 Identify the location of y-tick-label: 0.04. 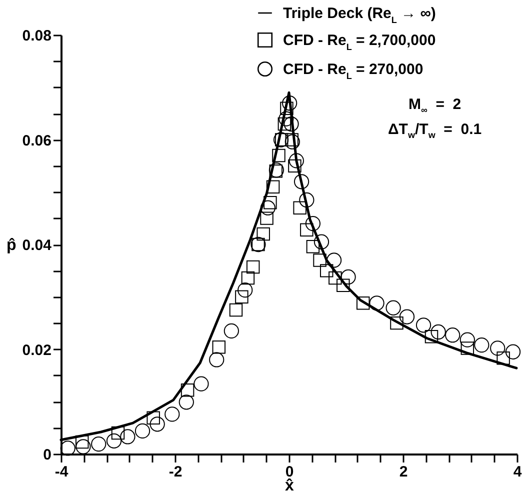
(37, 245).